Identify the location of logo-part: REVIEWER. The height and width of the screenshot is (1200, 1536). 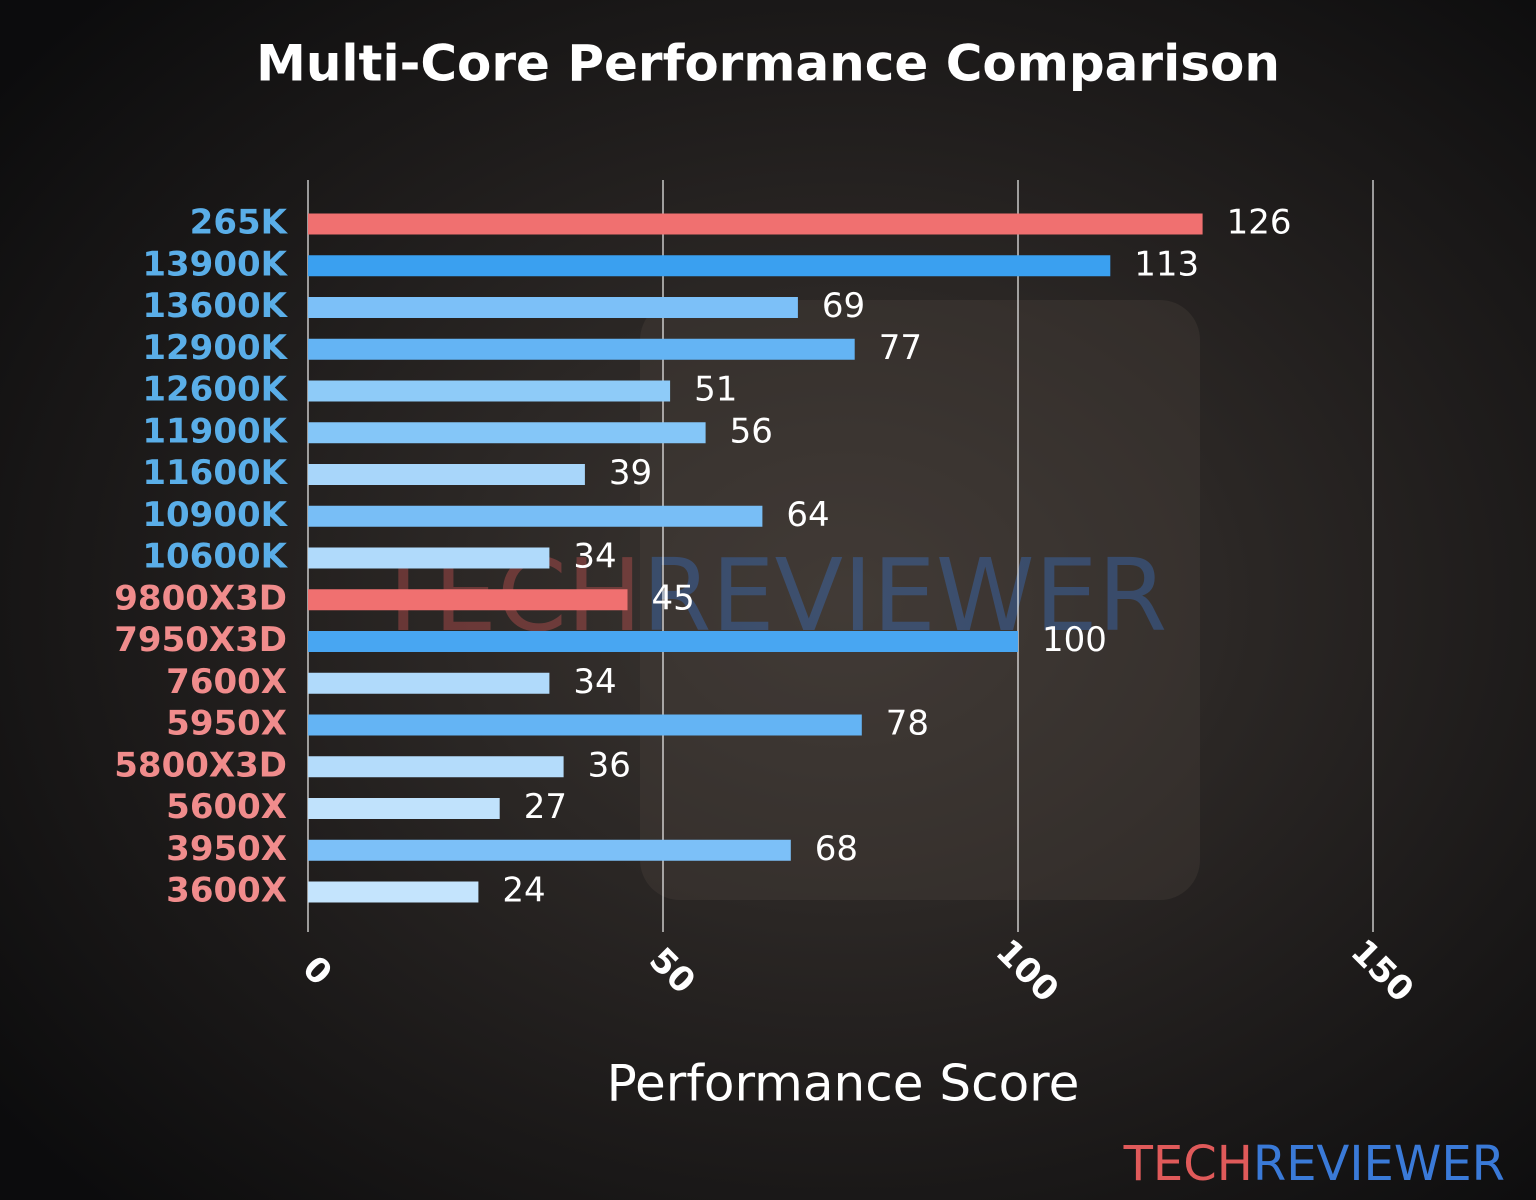
(1379, 1164).